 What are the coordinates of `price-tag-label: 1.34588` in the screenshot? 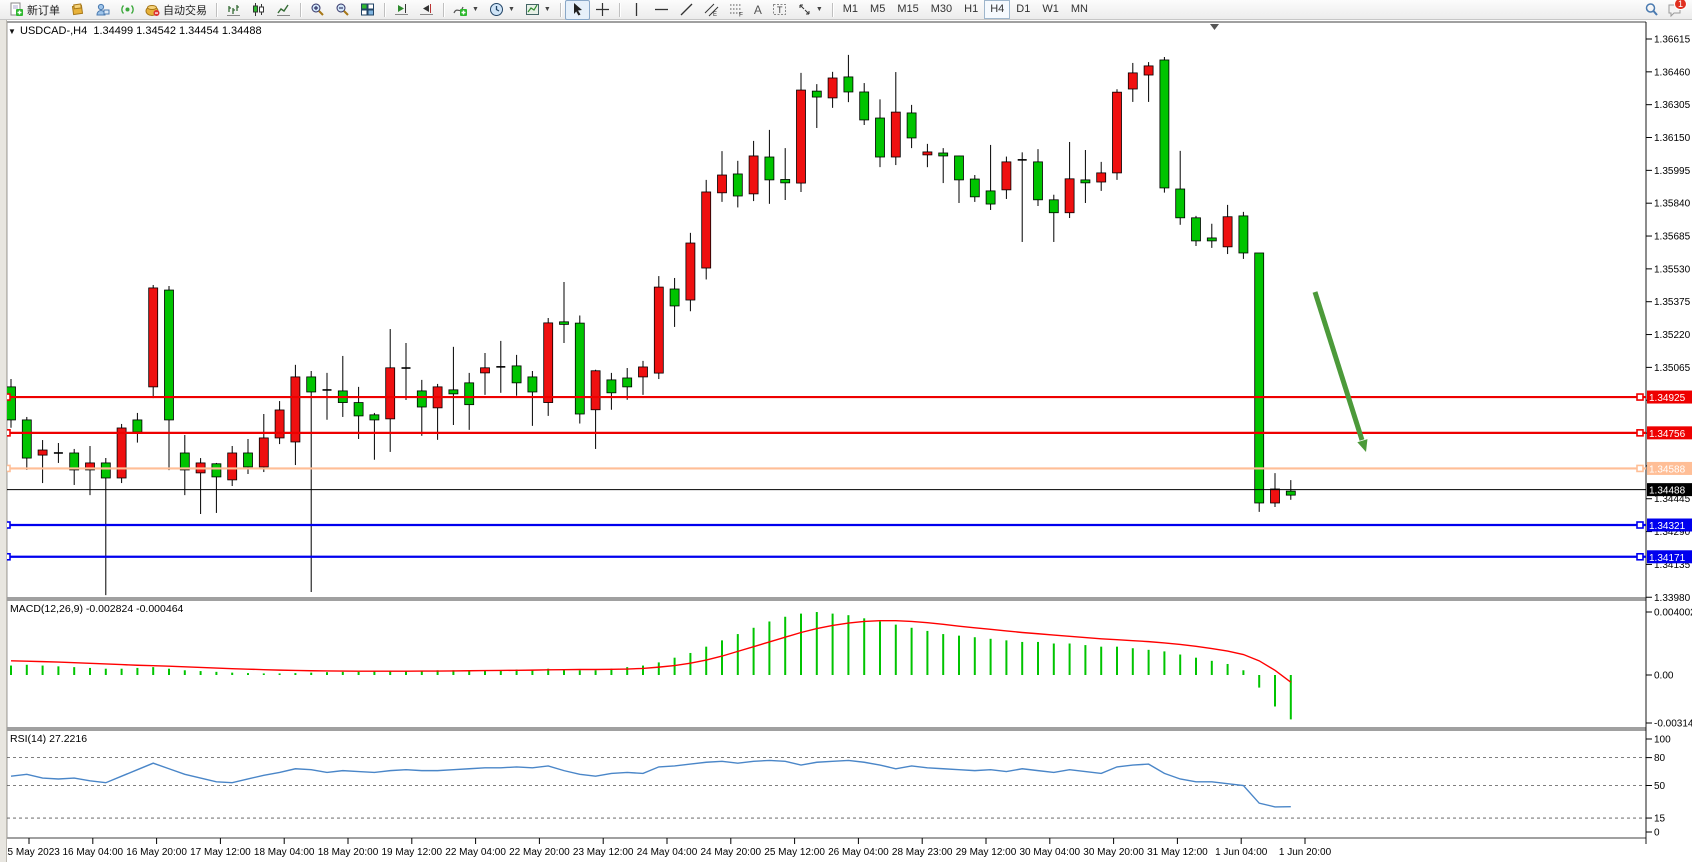 It's located at (1667, 469).